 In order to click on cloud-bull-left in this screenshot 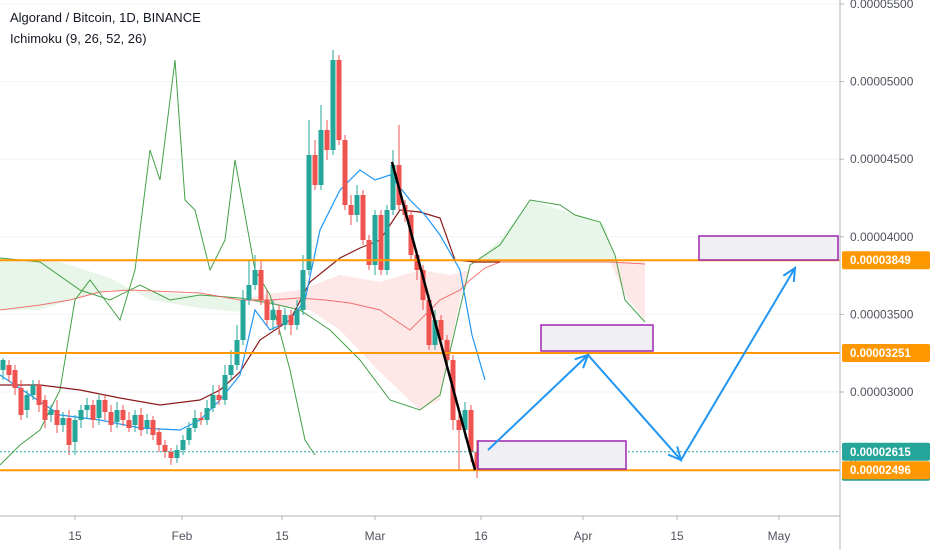, I will do `click(120, 285)`.